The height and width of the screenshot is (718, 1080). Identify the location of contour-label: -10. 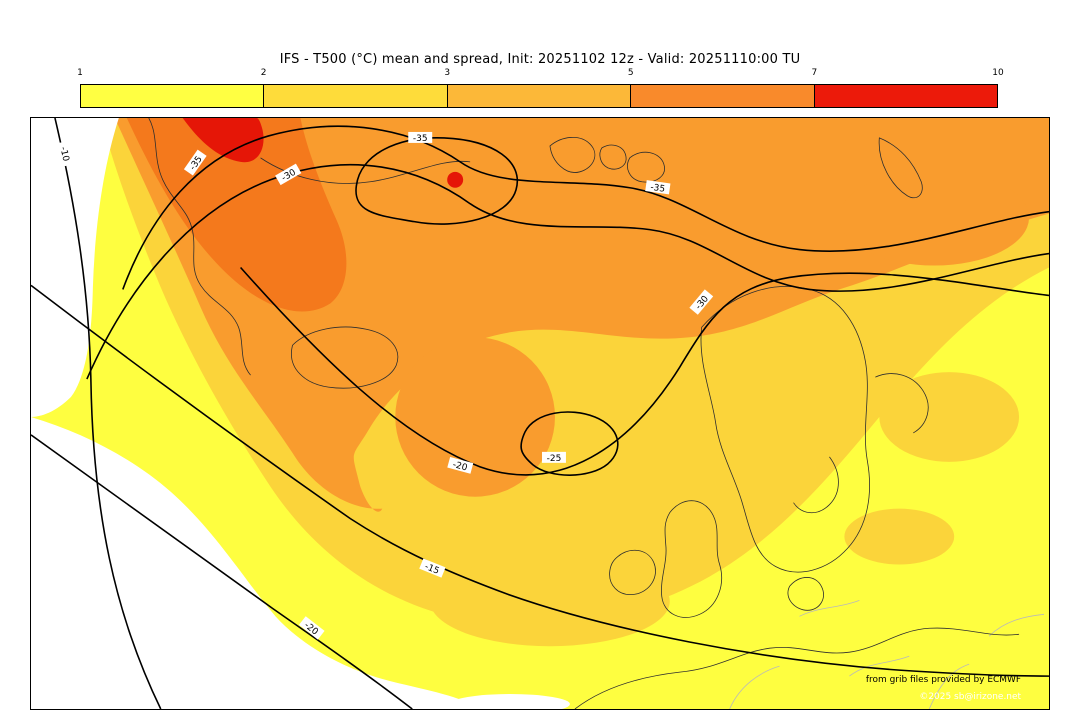
(65, 153).